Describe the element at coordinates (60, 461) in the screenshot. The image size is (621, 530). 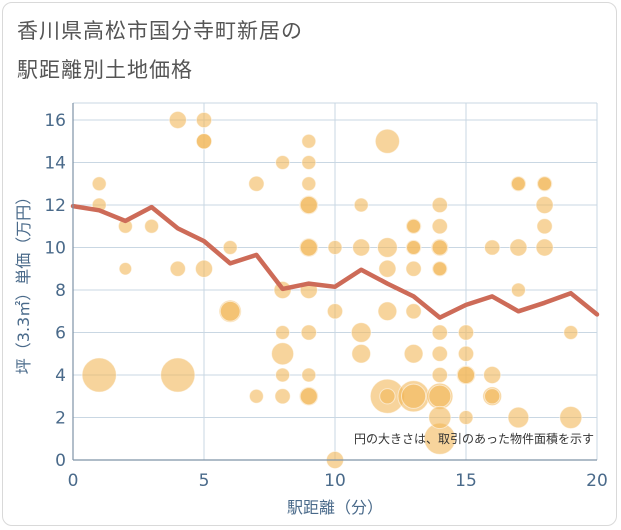
I see `y-tick-label: 0` at that location.